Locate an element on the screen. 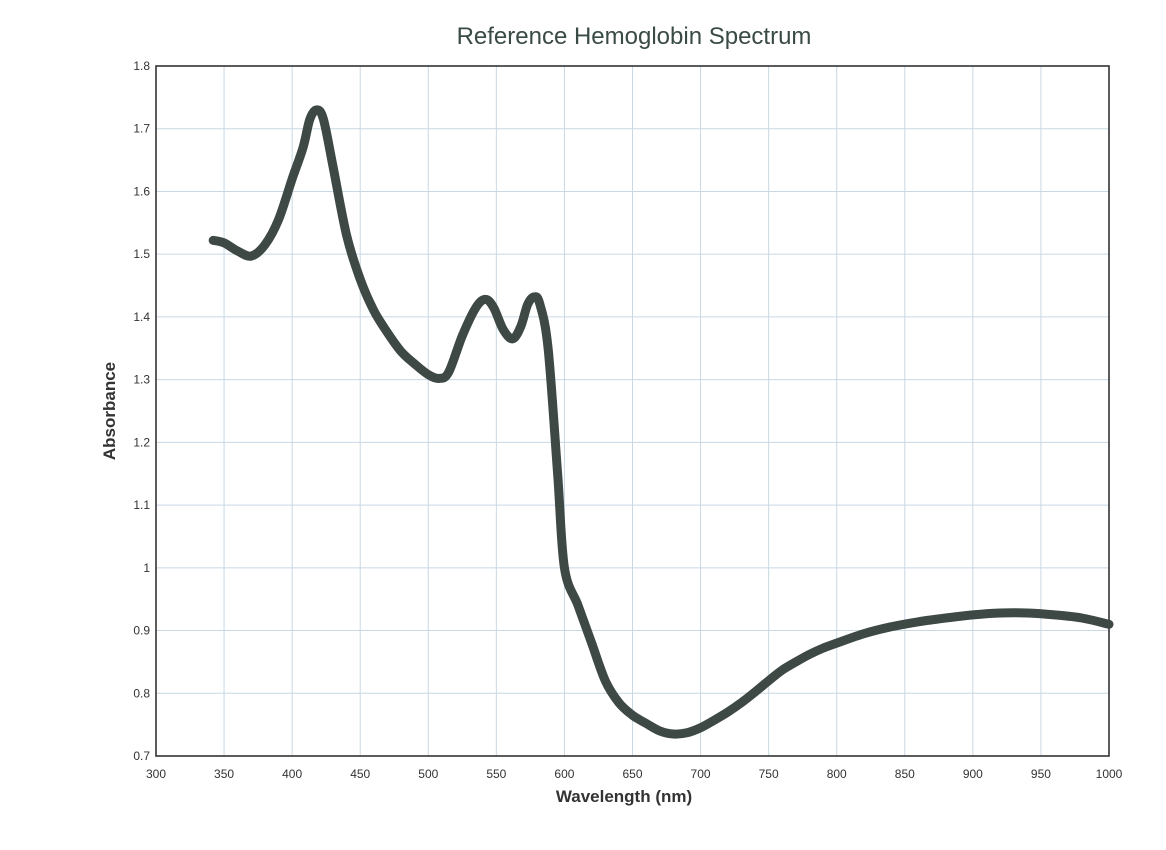 Image resolution: width=1166 pixels, height=850 pixels. y-tick-label: 1.7 is located at coordinates (141, 129).